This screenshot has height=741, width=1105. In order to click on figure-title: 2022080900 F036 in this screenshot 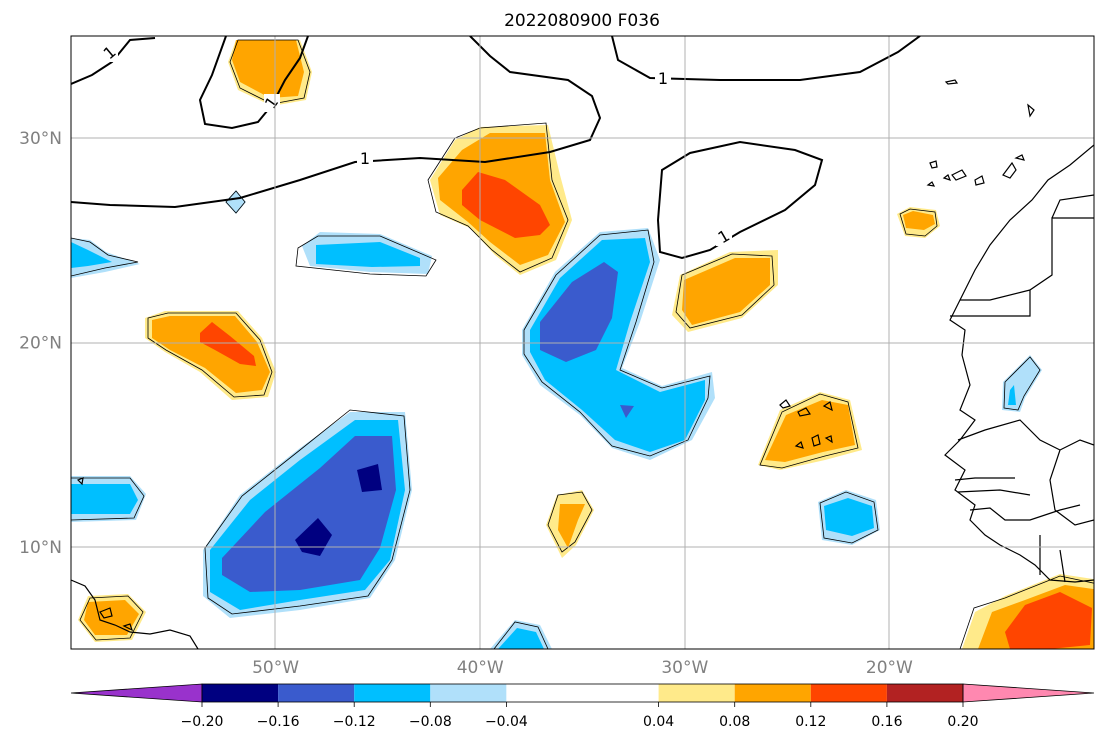, I will do `click(582, 21)`.